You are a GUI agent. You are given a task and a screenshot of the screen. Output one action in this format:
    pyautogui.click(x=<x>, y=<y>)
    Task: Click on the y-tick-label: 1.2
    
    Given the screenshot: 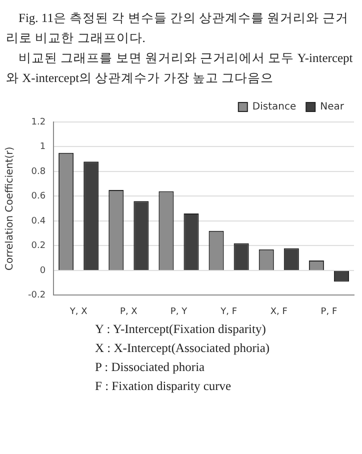 What is the action you would take?
    pyautogui.click(x=38, y=122)
    